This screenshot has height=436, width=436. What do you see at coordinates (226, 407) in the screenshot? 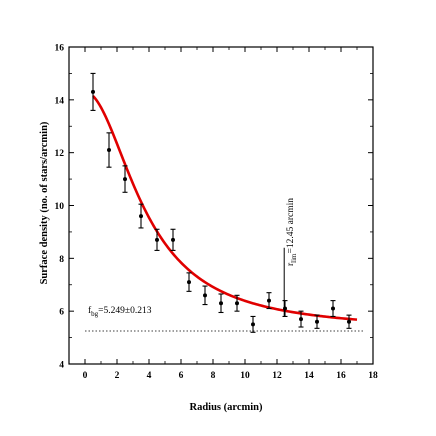
I see `x-axis-label: Radius (arcmin)` at bounding box center [226, 407].